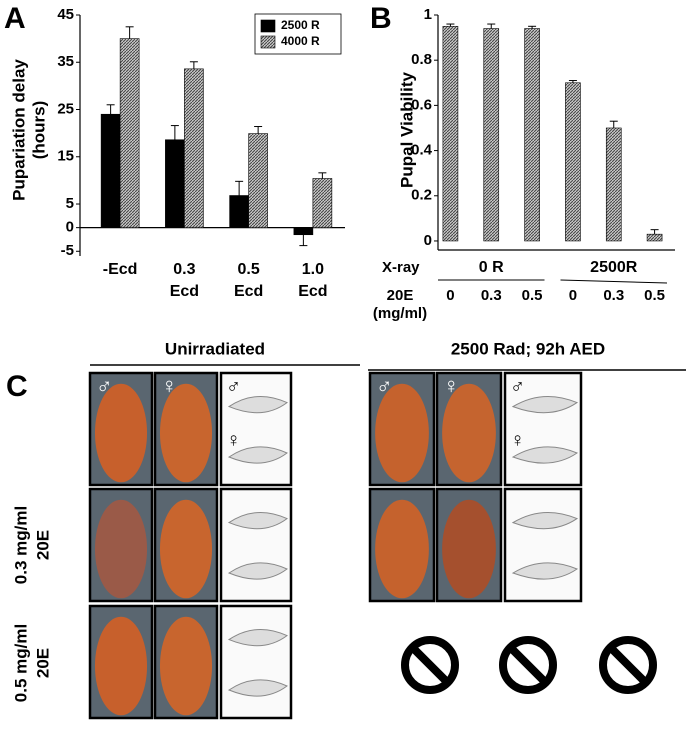 The height and width of the screenshot is (734, 692). Describe the element at coordinates (401, 267) in the screenshot. I see `row-label: X-ray` at that location.